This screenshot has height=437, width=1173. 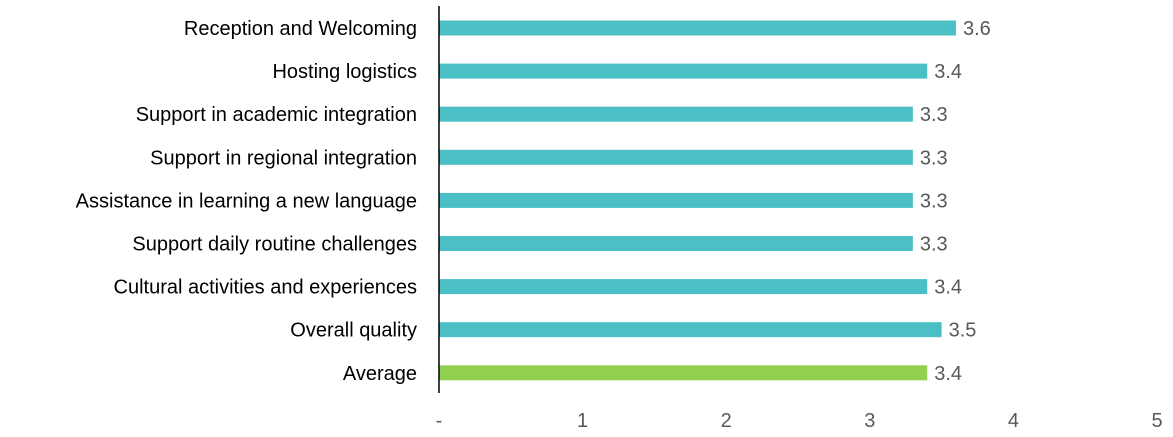 What do you see at coordinates (266, 288) in the screenshot?
I see `category-label: Cultural activities and experiences` at bounding box center [266, 288].